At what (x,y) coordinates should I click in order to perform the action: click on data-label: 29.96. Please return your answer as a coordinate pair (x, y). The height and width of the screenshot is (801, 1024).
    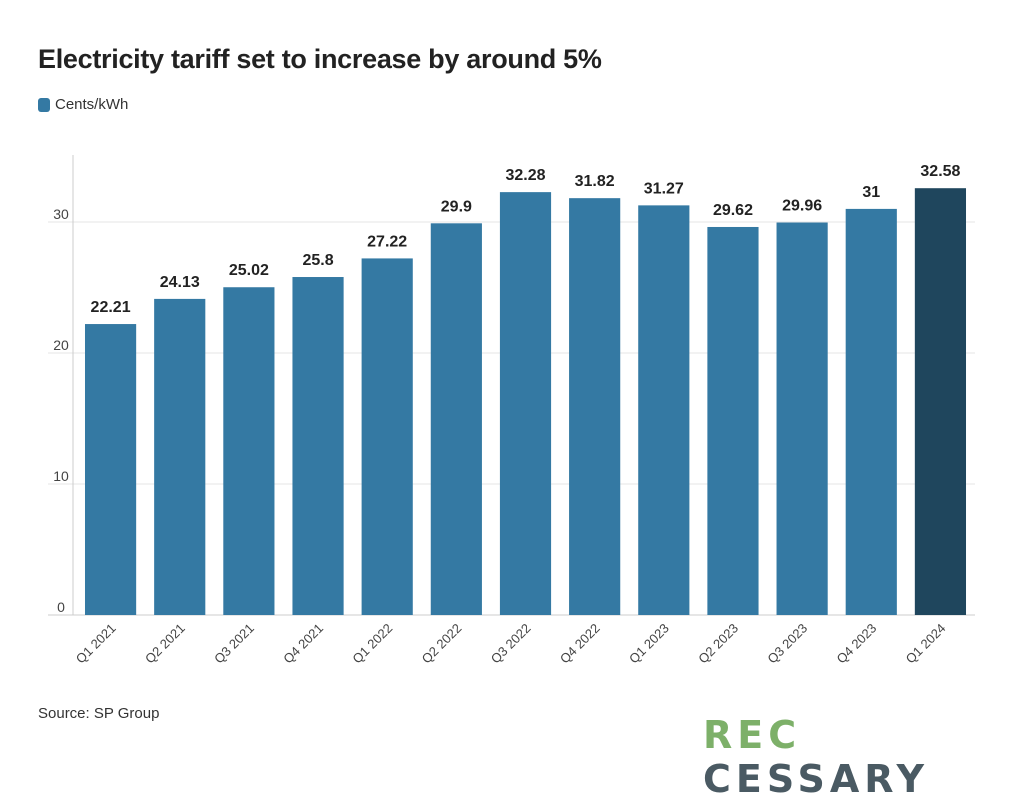
    Looking at the image, I should click on (802, 206).